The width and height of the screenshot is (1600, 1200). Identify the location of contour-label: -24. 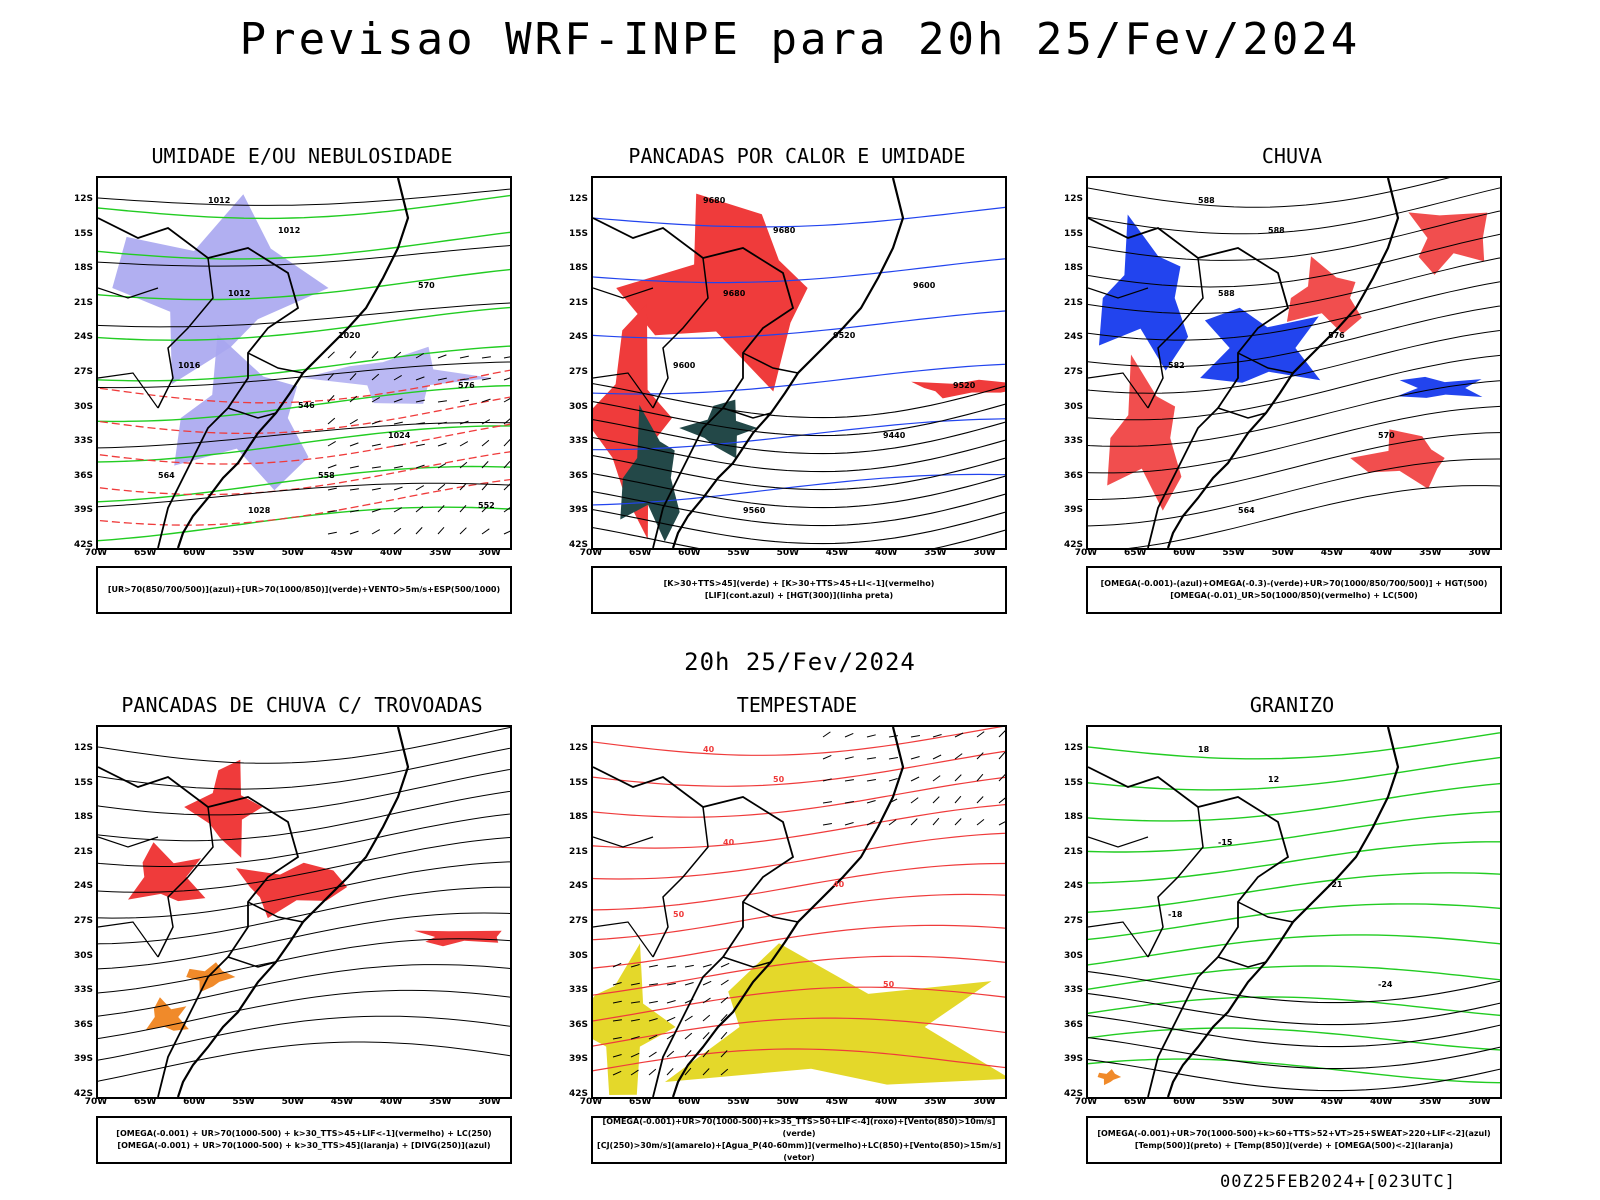
(1385, 984).